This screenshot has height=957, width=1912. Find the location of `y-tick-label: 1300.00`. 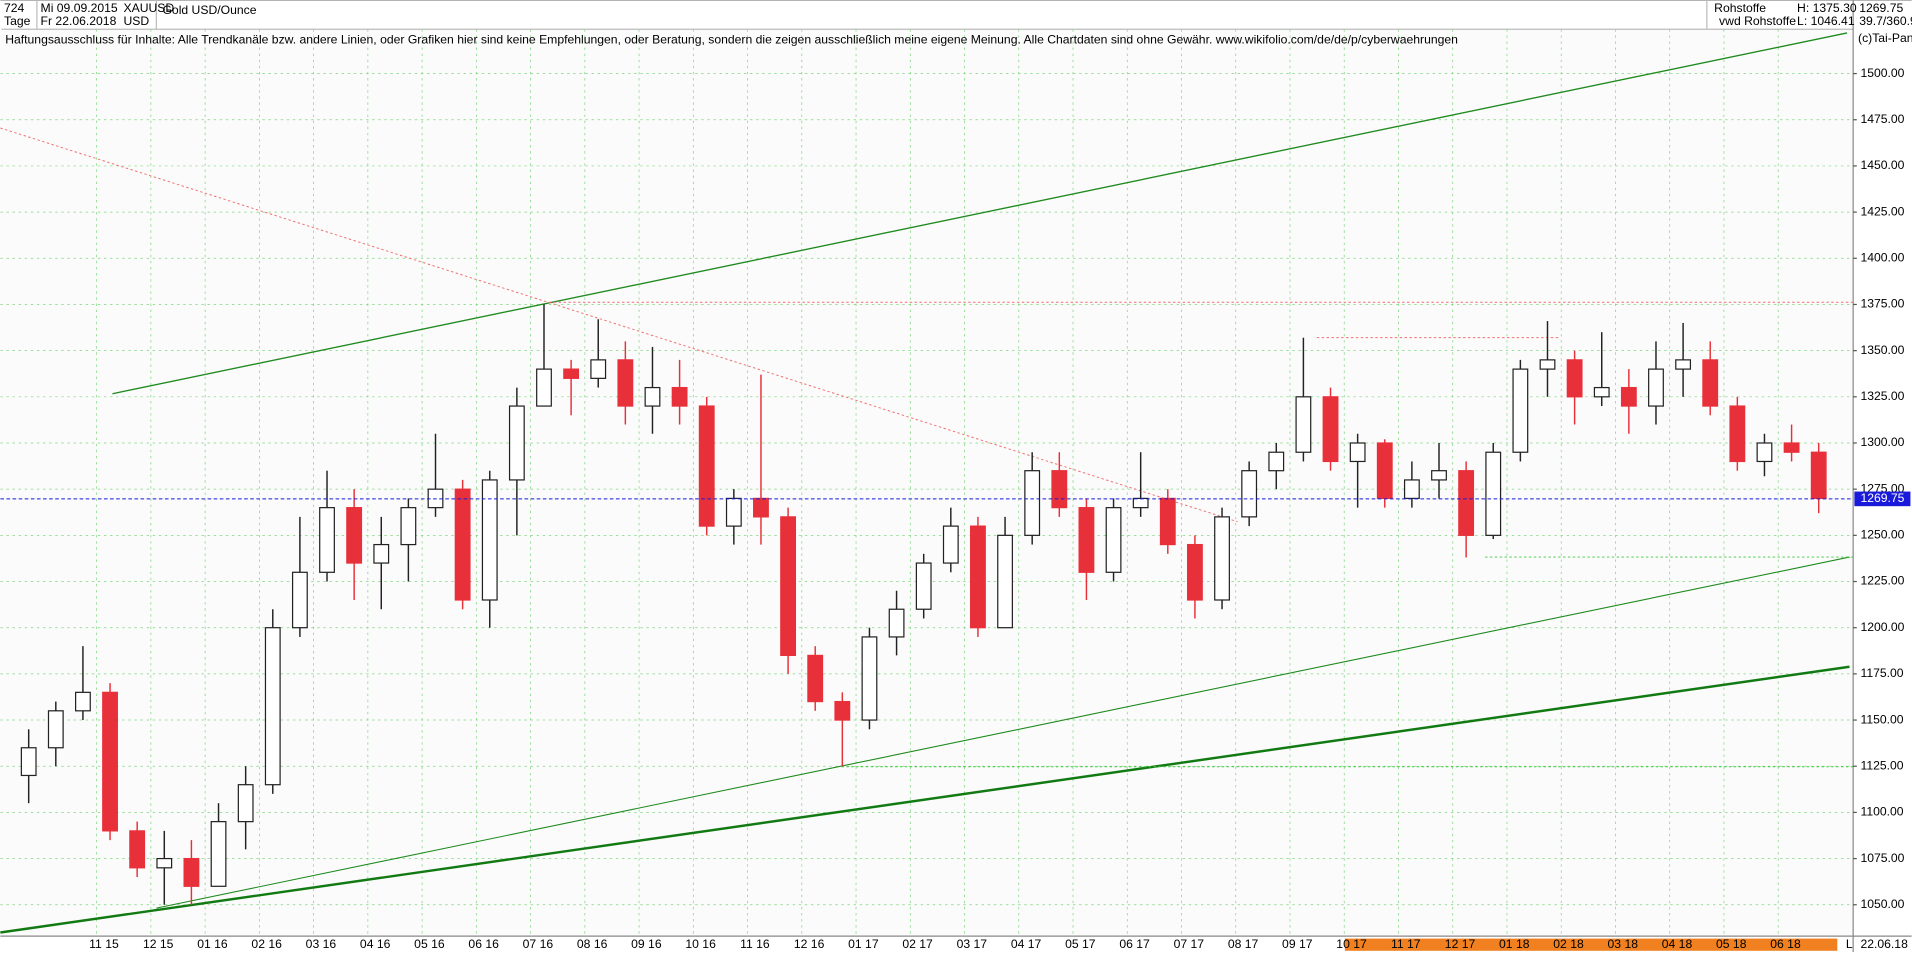

y-tick-label: 1300.00 is located at coordinates (1882, 442).